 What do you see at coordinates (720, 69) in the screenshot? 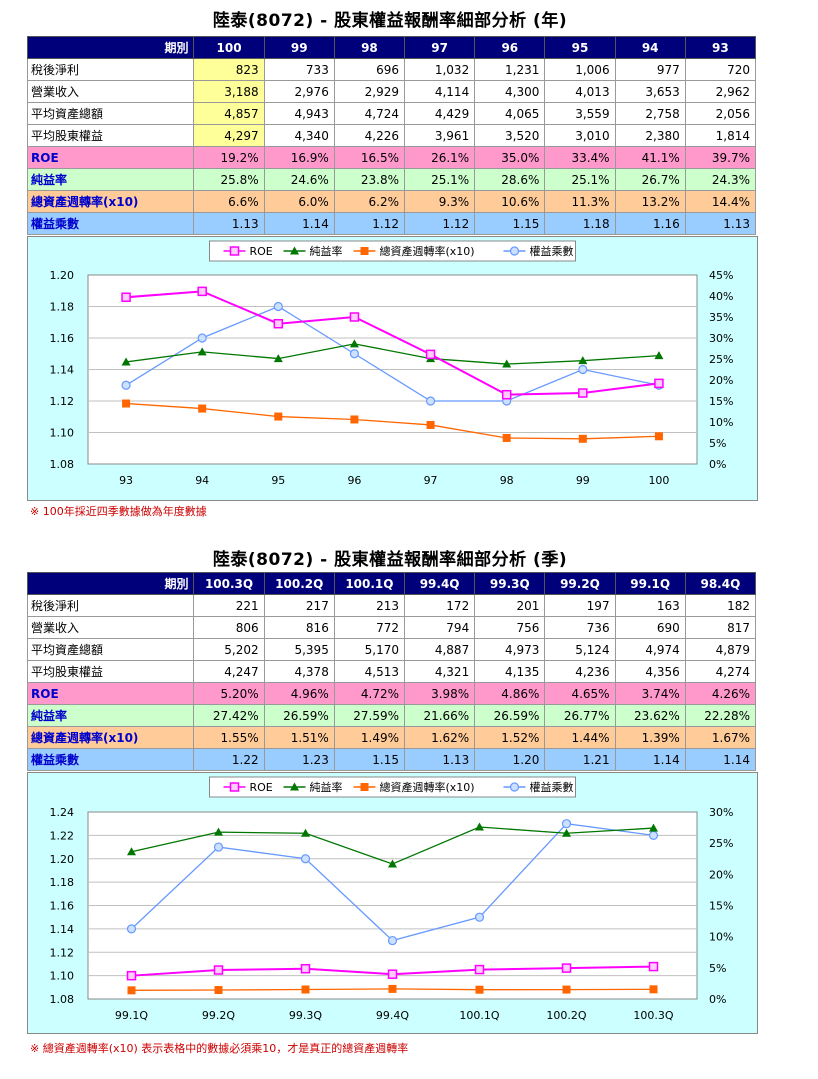
I see `table-cell: 720` at bounding box center [720, 69].